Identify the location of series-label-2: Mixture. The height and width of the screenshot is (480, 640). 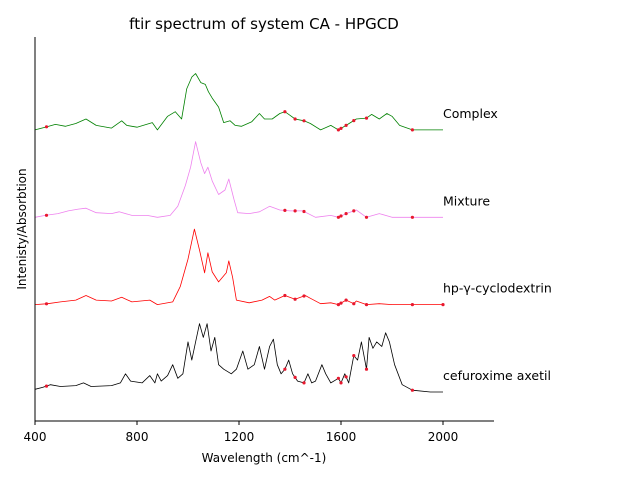
(466, 200).